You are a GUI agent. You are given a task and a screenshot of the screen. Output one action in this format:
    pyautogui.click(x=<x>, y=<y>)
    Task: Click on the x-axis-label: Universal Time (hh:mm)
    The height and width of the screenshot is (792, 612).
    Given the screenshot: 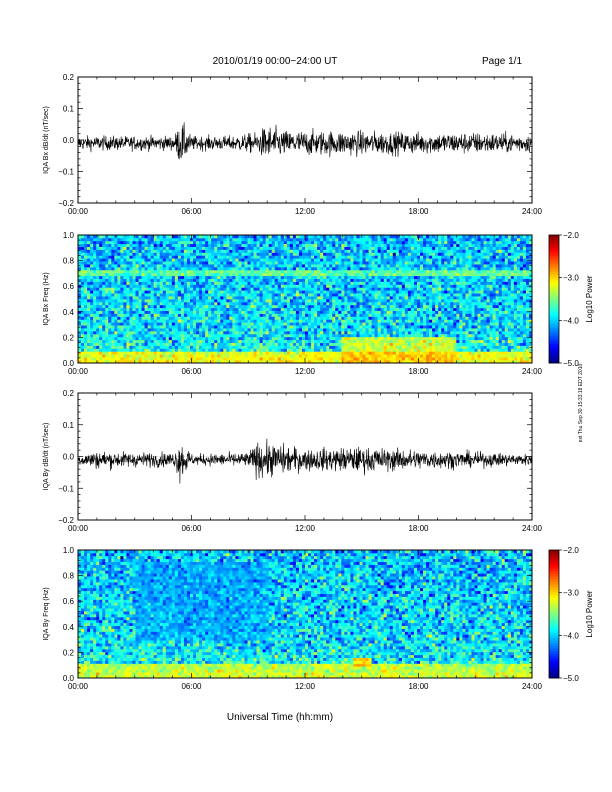 What is the action you would take?
    pyautogui.click(x=280, y=717)
    